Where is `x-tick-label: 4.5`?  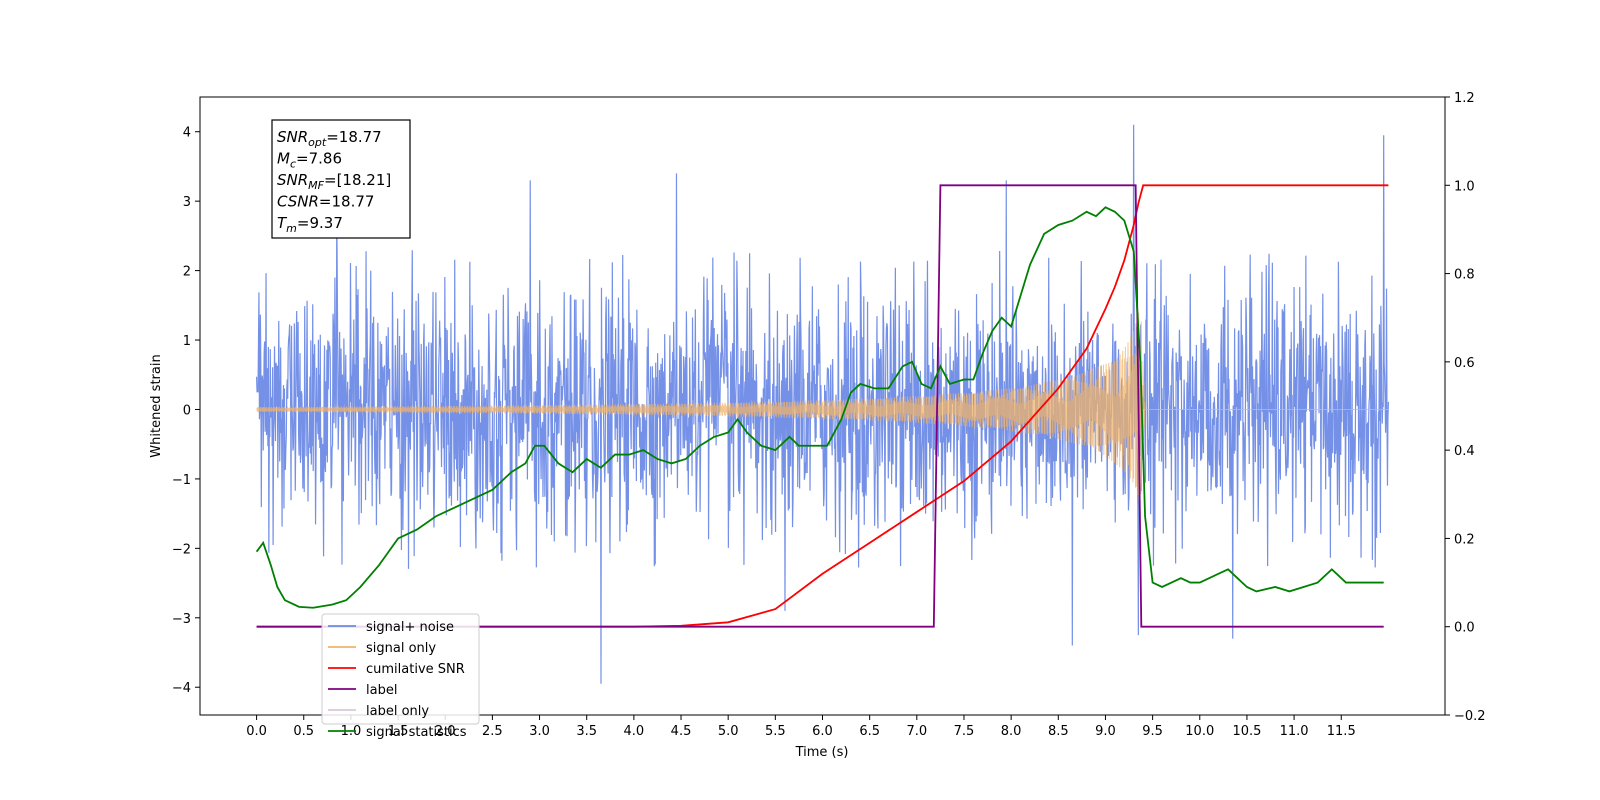 x-tick-label: 4.5 is located at coordinates (681, 731).